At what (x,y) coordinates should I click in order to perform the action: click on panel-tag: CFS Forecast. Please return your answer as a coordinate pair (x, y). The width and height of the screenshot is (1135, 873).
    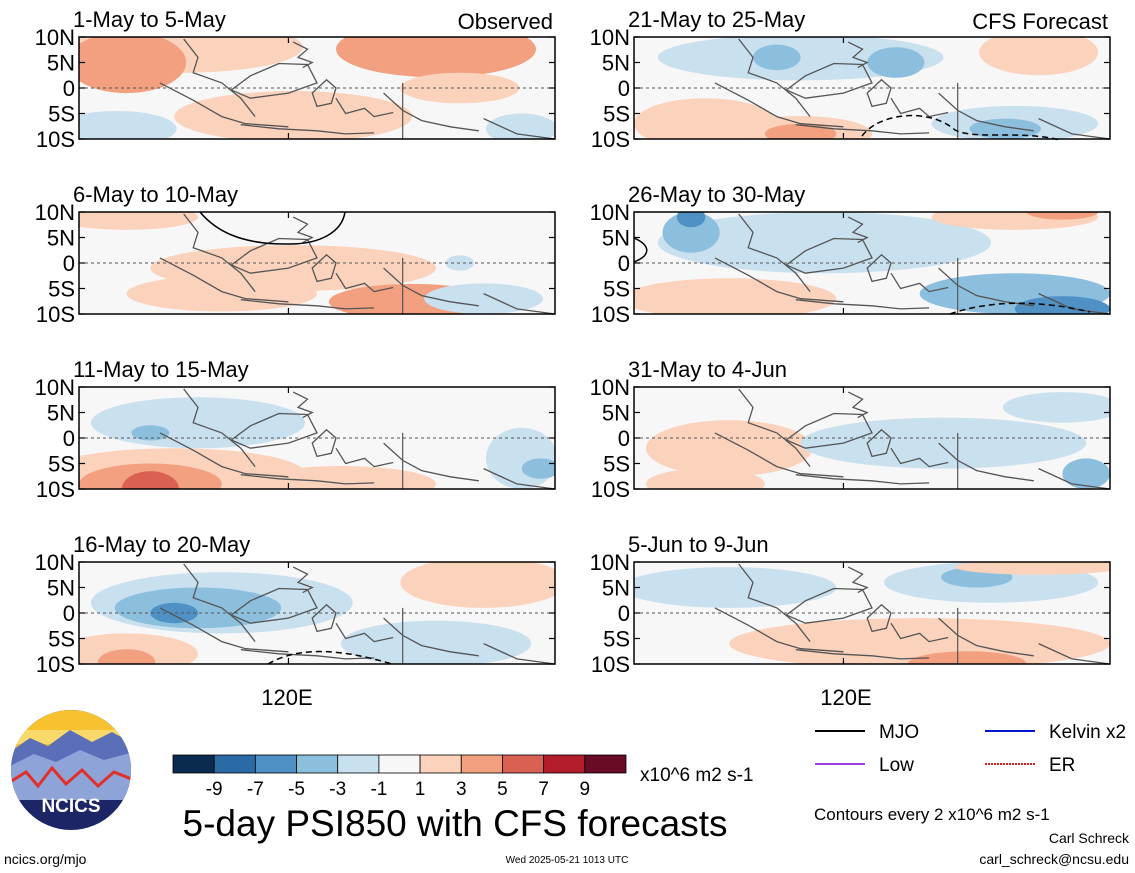
    Looking at the image, I should click on (1040, 21).